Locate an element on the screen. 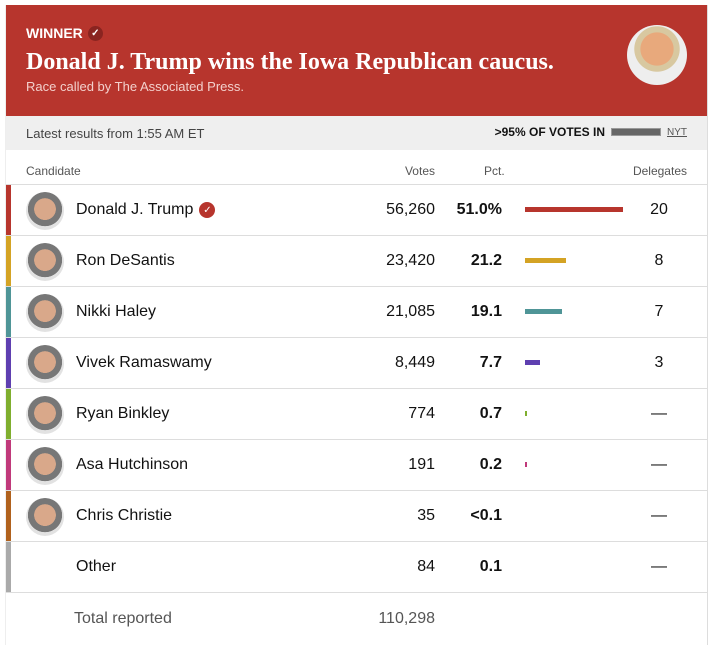 The width and height of the screenshot is (717, 645). candidate-row: Ron DeSantis 23,420 21.2 8 is located at coordinates (356, 261).